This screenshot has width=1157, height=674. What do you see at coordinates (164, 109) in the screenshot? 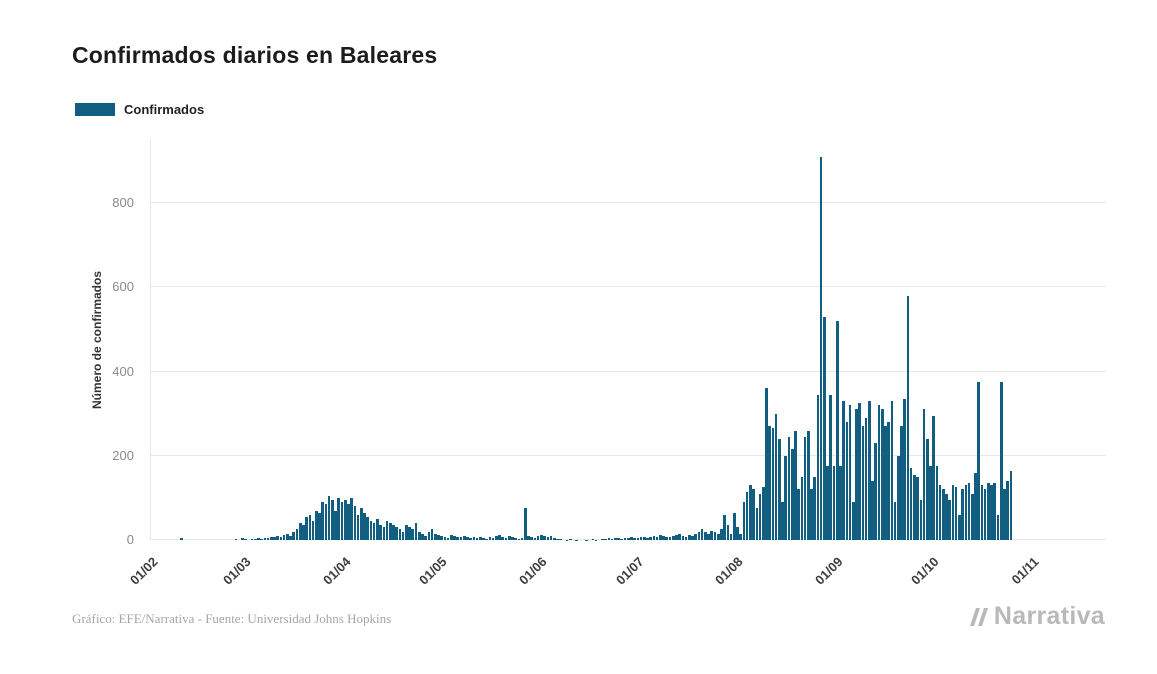
I see `legend-label-confirmados: Confirmados` at bounding box center [164, 109].